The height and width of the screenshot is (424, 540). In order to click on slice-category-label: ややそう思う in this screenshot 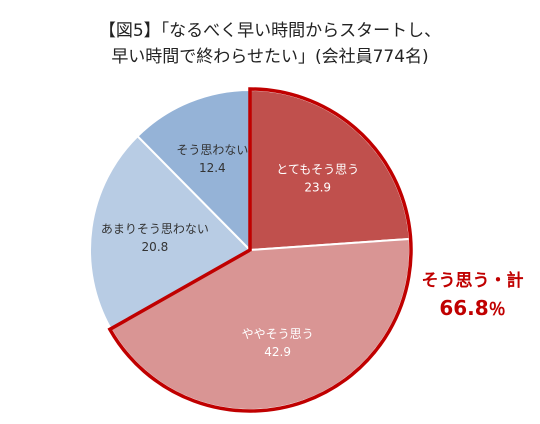, I will do `click(278, 334)`.